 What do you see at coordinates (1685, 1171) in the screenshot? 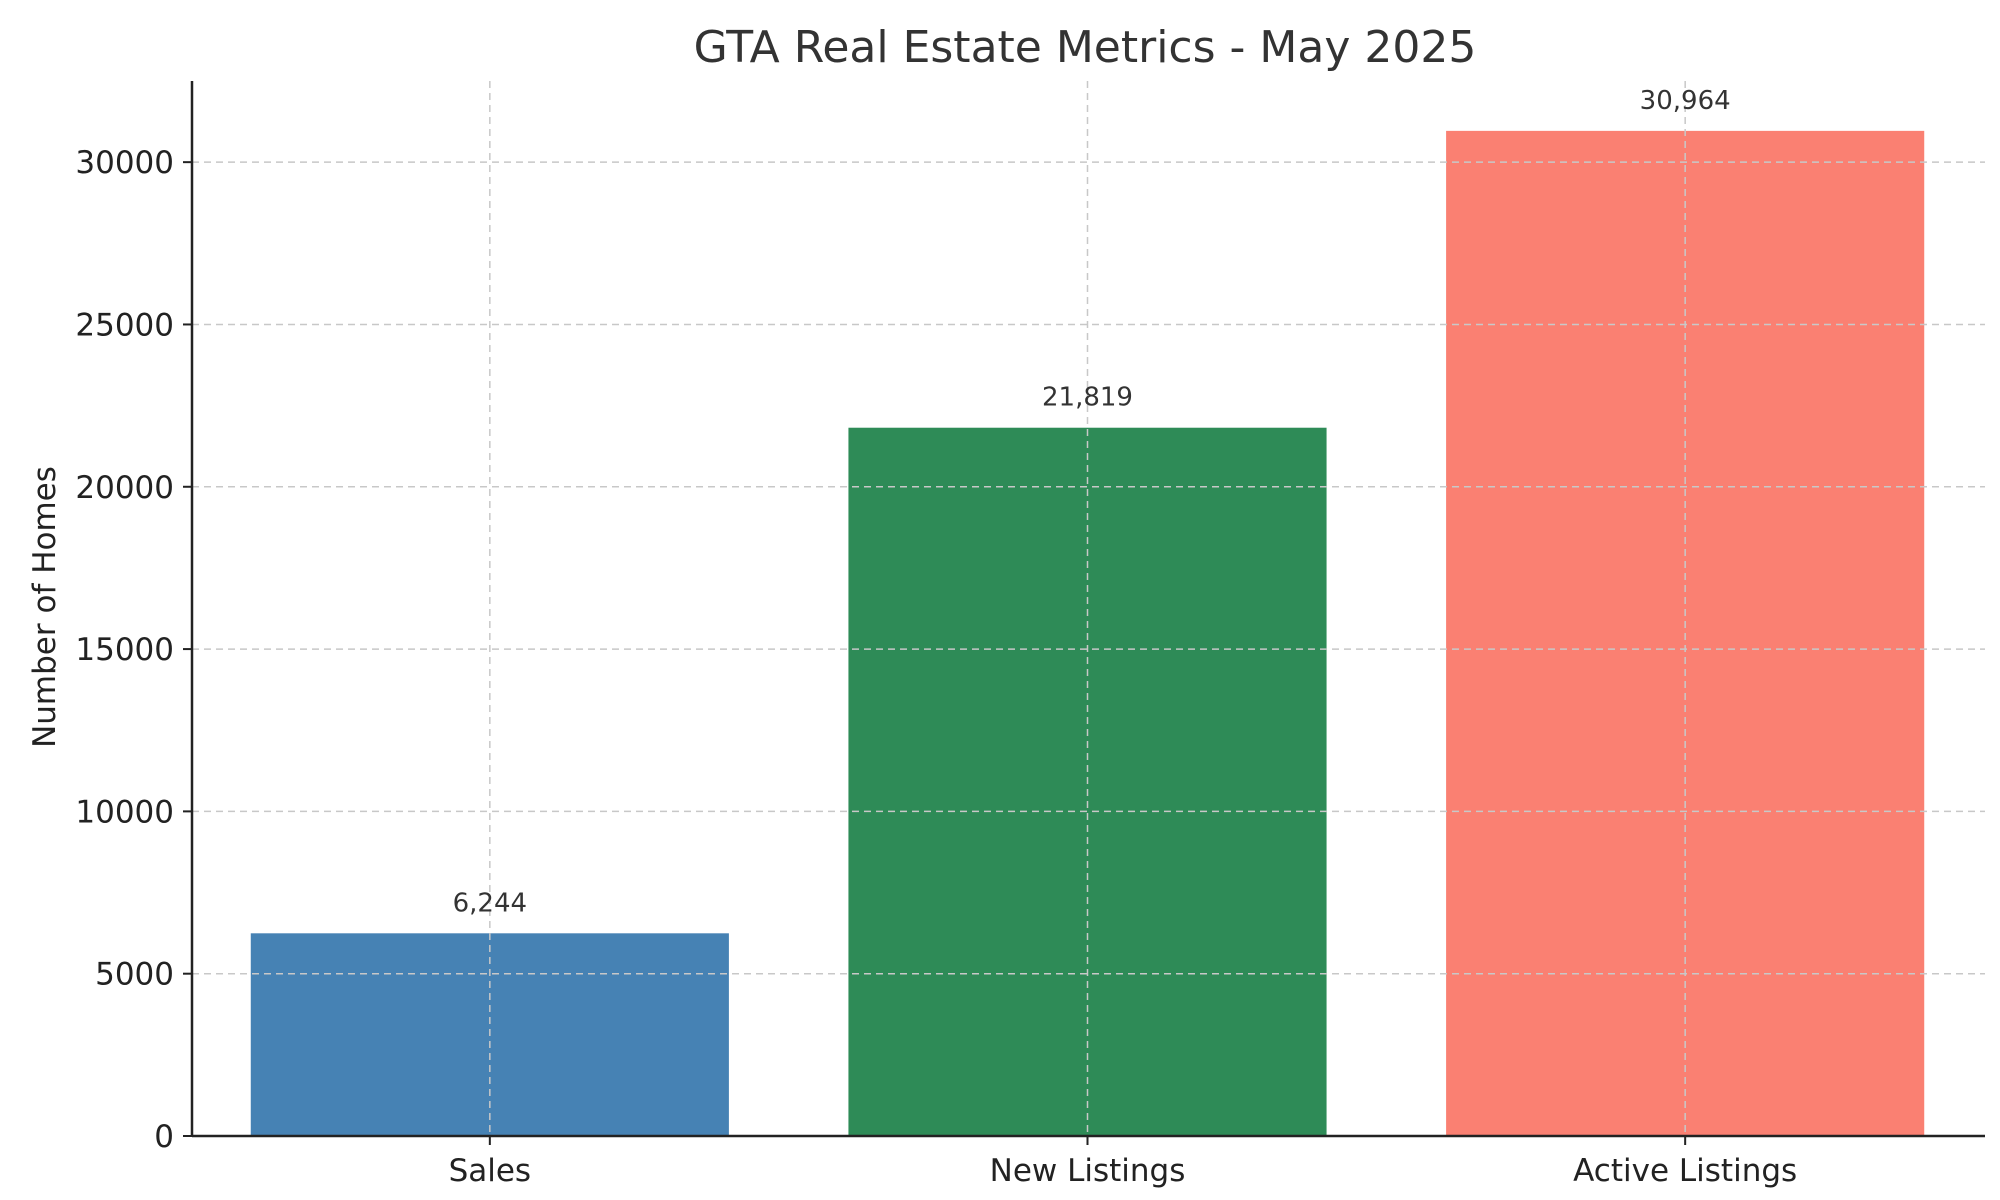
I see `x-tick-label: Active Listings` at bounding box center [1685, 1171].